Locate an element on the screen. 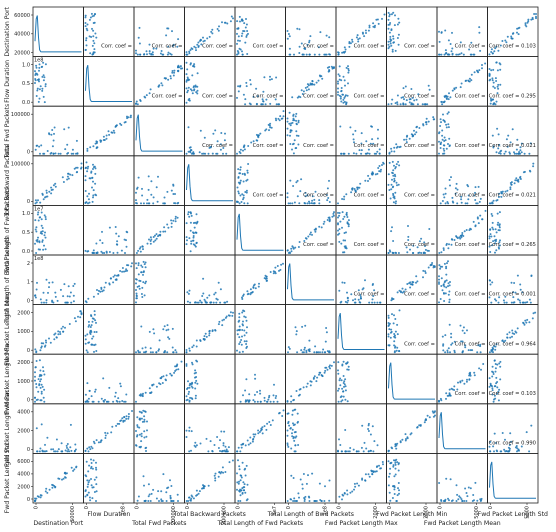 This screenshot has height=532, width=556. corr-coef-label: Corr. coef = is located at coordinates (318, 245).